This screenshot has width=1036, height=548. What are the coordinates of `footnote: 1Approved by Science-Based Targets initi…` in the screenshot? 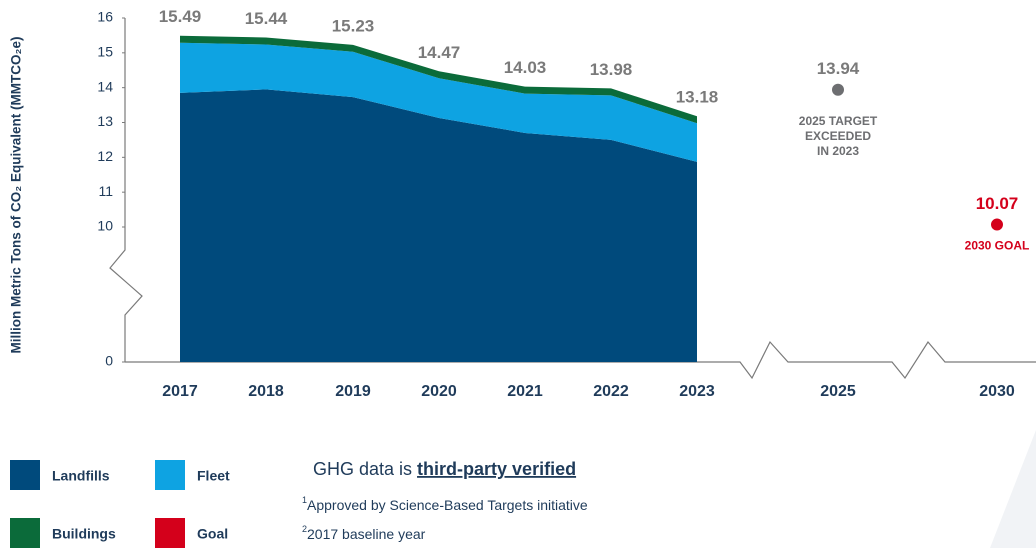 It's located at (445, 503).